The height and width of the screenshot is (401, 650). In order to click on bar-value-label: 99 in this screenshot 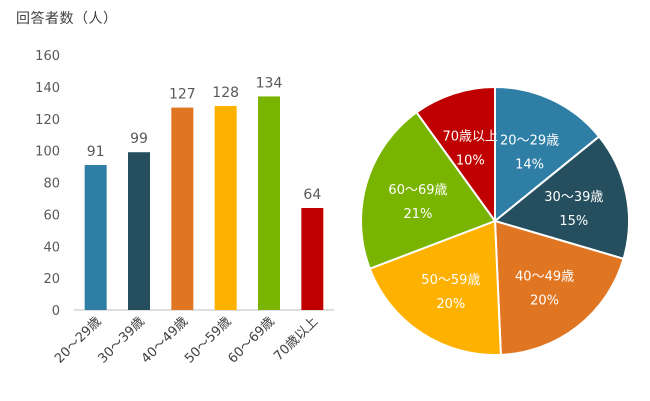, I will do `click(139, 139)`.